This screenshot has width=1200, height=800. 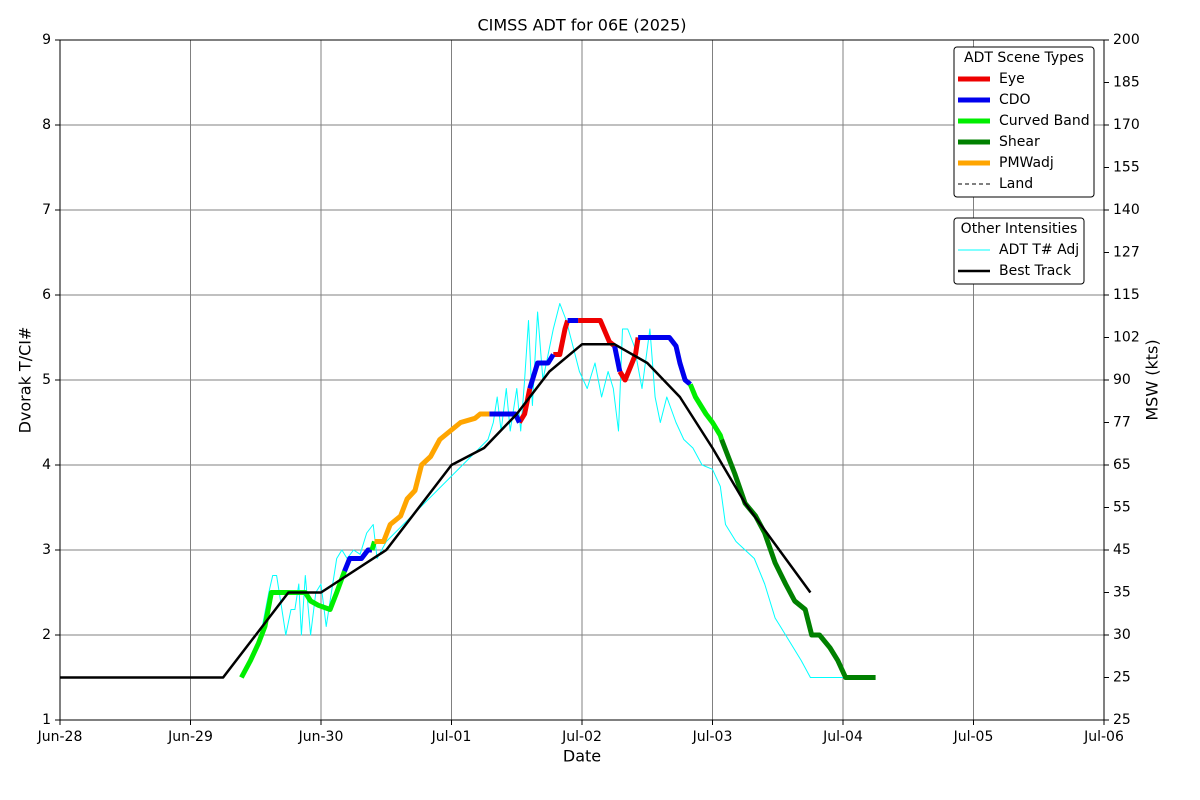 I want to click on x-tick-label: Jun-29, so click(x=190, y=737).